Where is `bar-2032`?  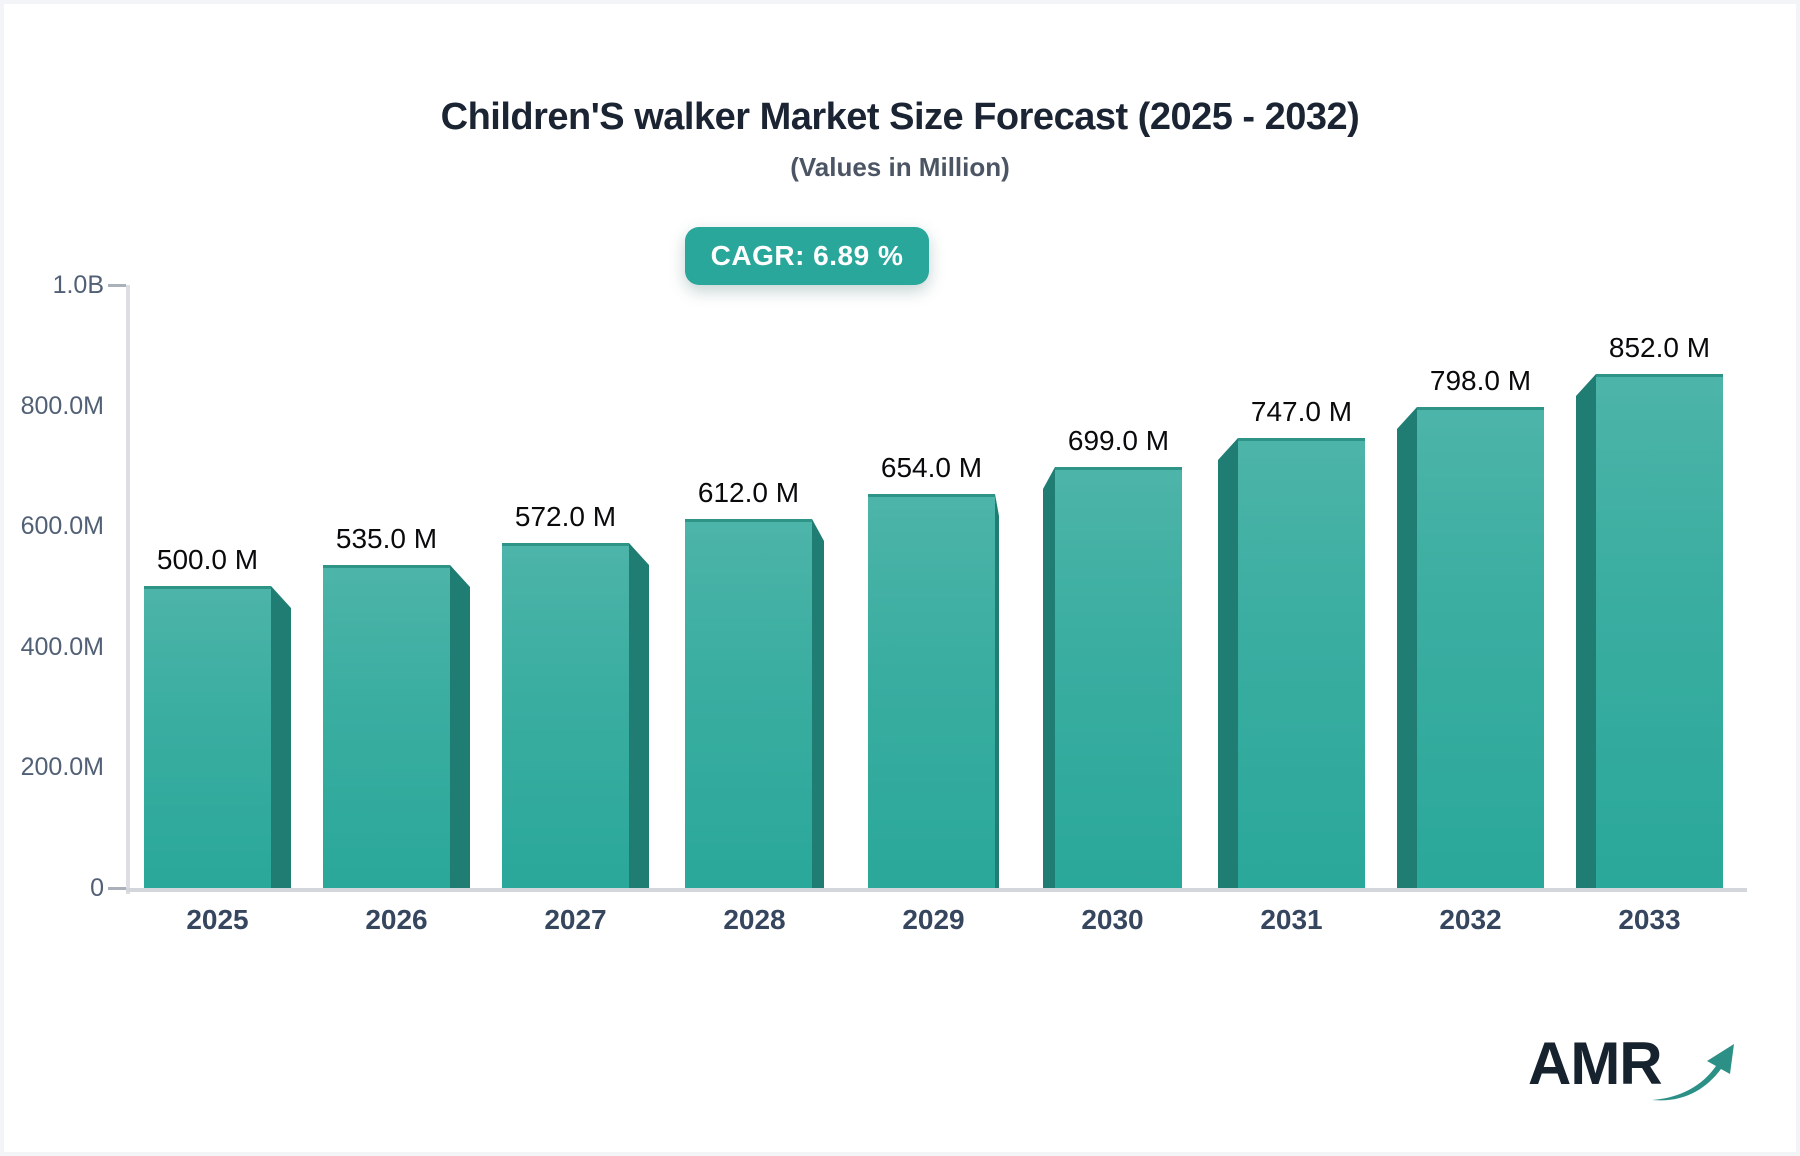
bar-2032 is located at coordinates (1480, 647).